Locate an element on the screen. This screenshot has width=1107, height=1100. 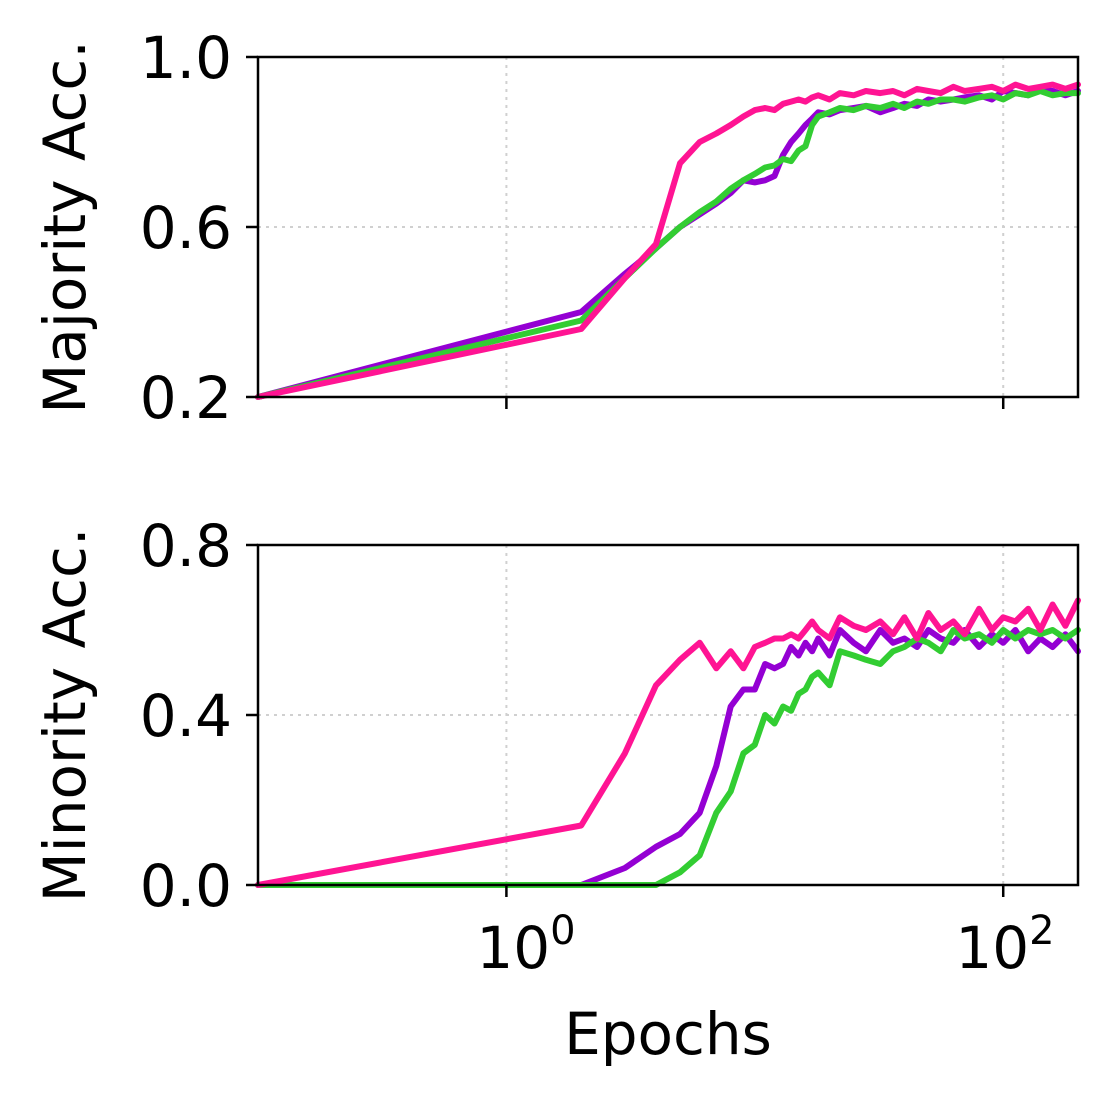
xtick-label-10e0-base: 10 is located at coordinates (513, 948).